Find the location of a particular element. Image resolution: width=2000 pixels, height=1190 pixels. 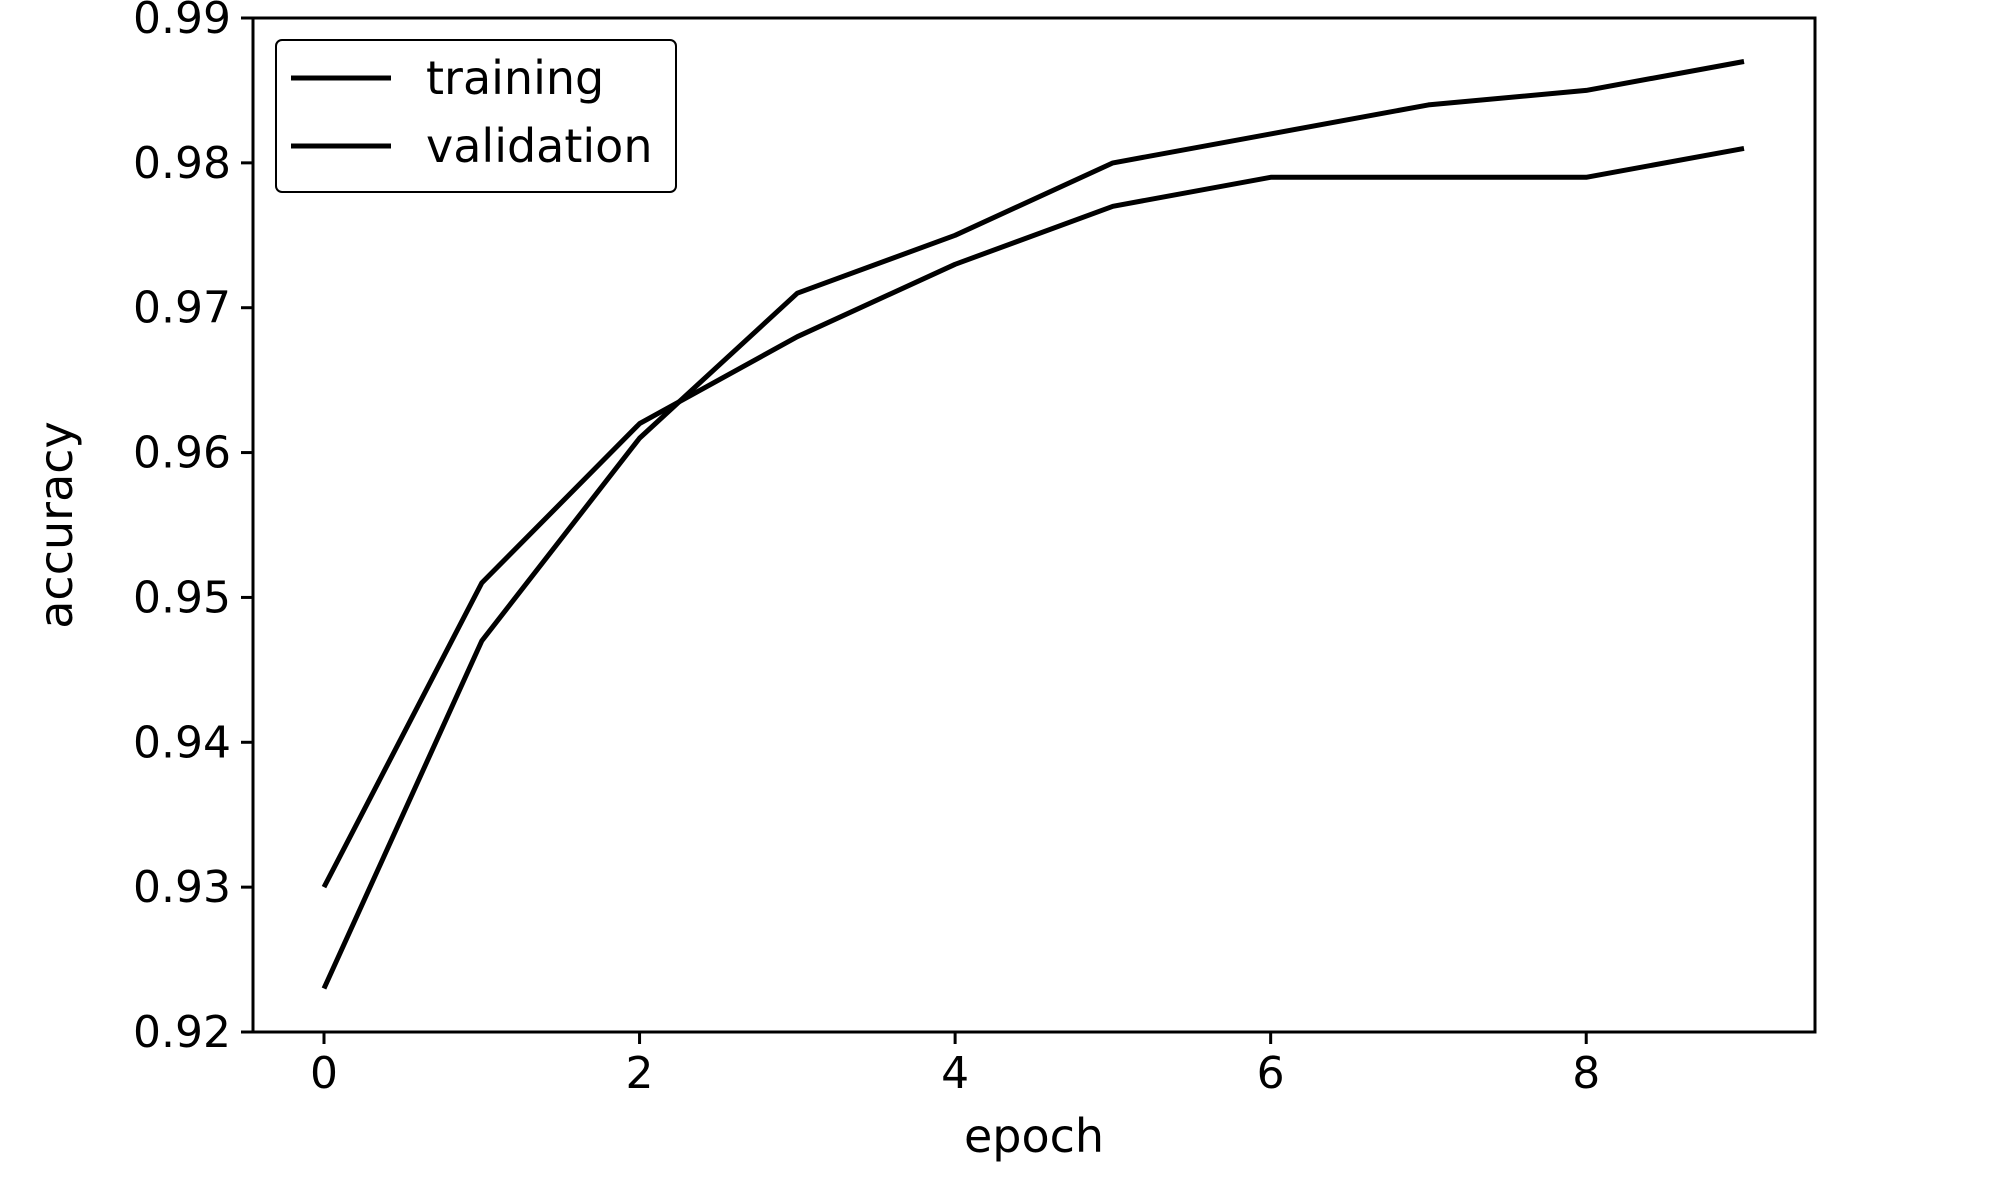

y-axis-label: accuracy is located at coordinates (56, 525).